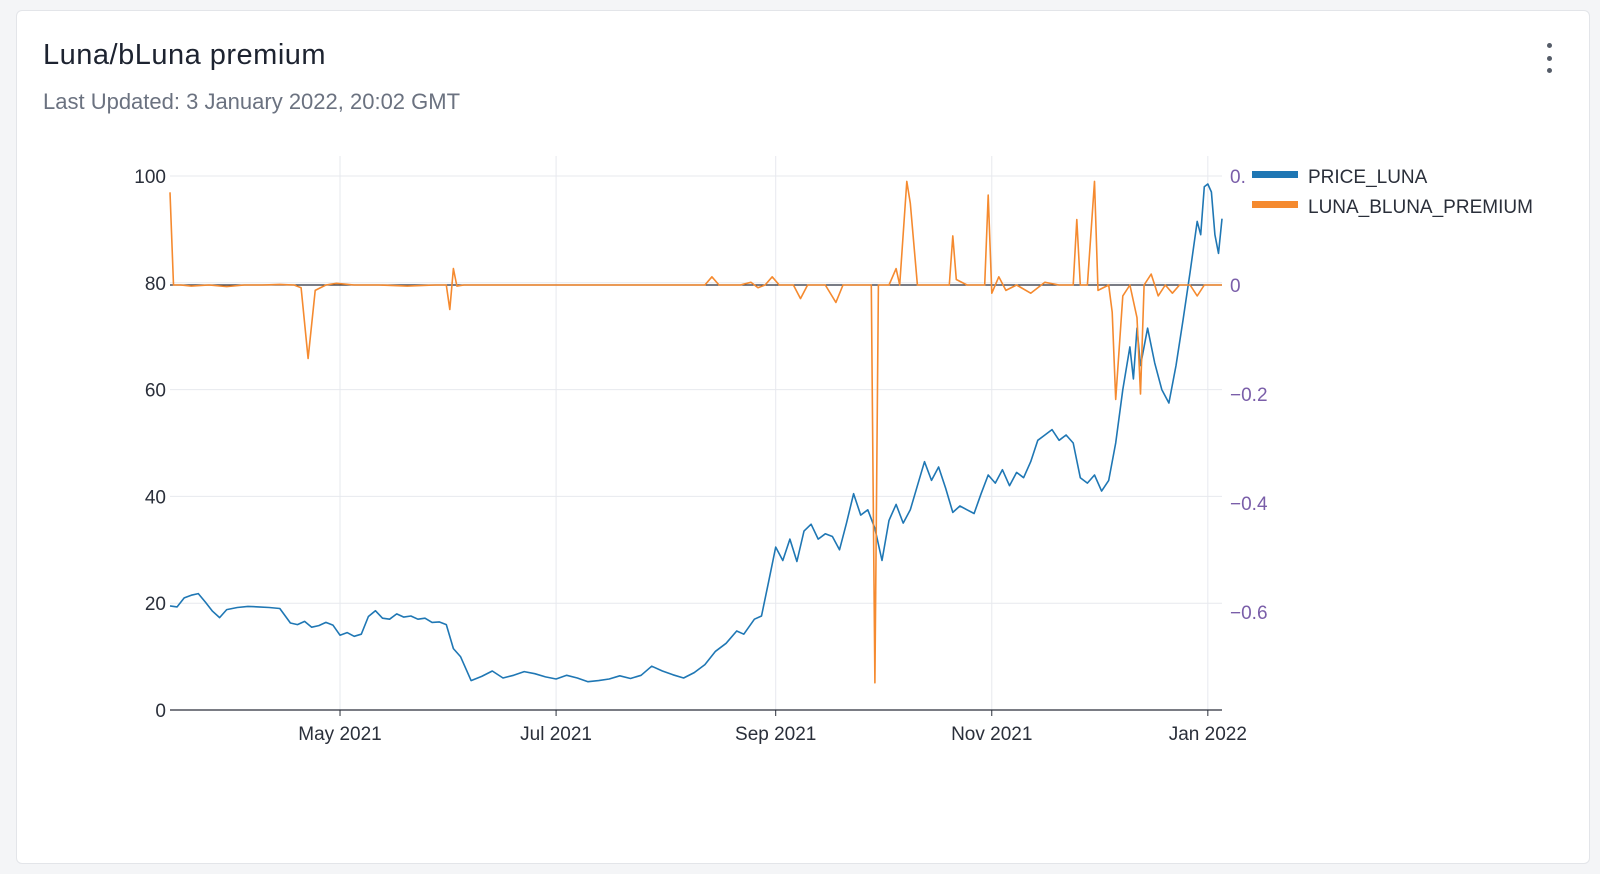 Image resolution: width=1600 pixels, height=874 pixels. Describe the element at coordinates (150, 177) in the screenshot. I see `y-left-tick-label: 100` at that location.